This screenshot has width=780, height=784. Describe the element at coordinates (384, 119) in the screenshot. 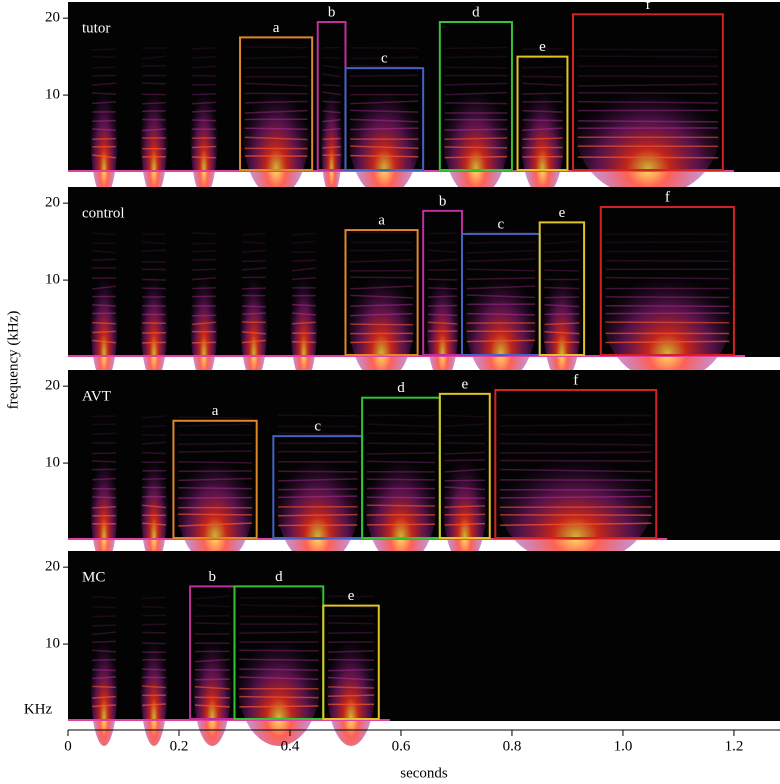

I see `syllable-box` at that location.